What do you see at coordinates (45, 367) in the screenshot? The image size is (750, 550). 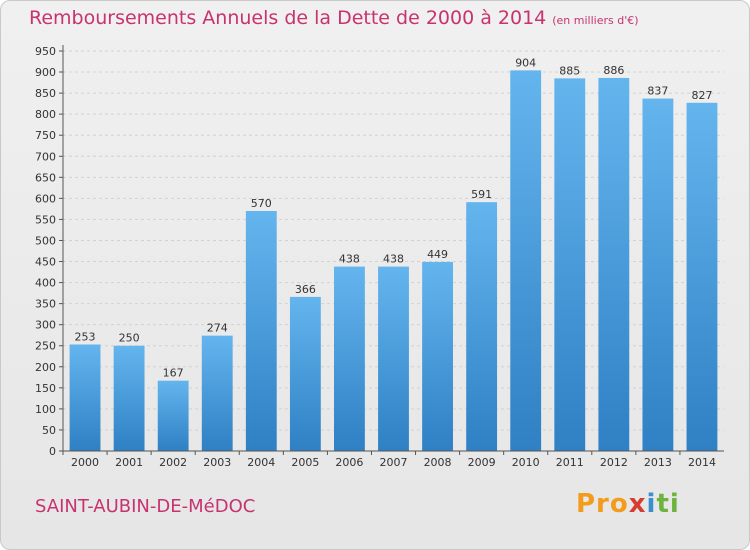 I see `y-tick-label: 200` at bounding box center [45, 367].